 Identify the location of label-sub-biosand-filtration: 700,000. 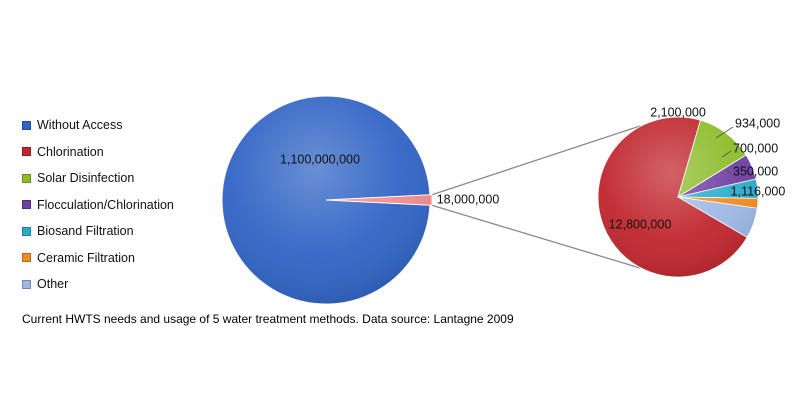
(755, 148).